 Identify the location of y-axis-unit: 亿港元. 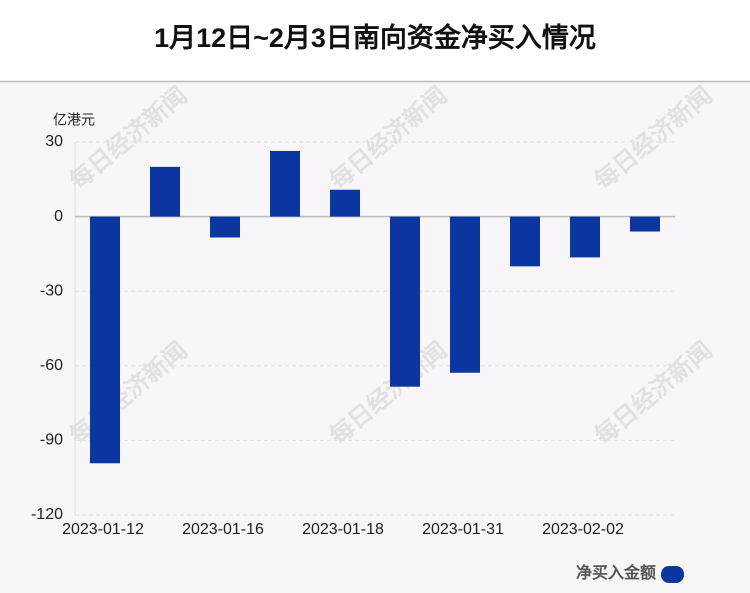
(74, 120).